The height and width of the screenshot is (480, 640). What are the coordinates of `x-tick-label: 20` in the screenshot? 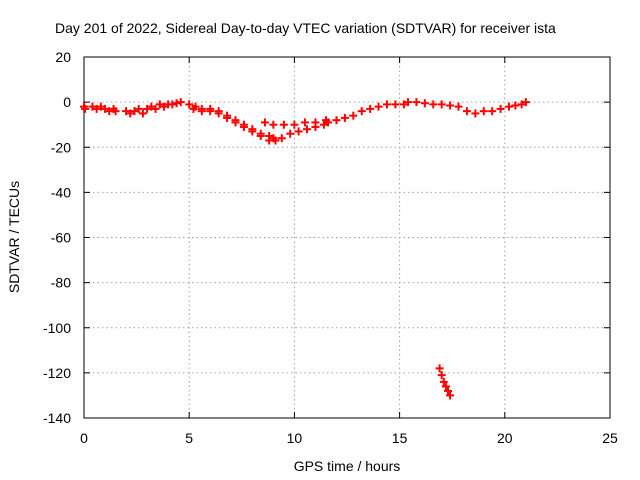 It's located at (505, 438).